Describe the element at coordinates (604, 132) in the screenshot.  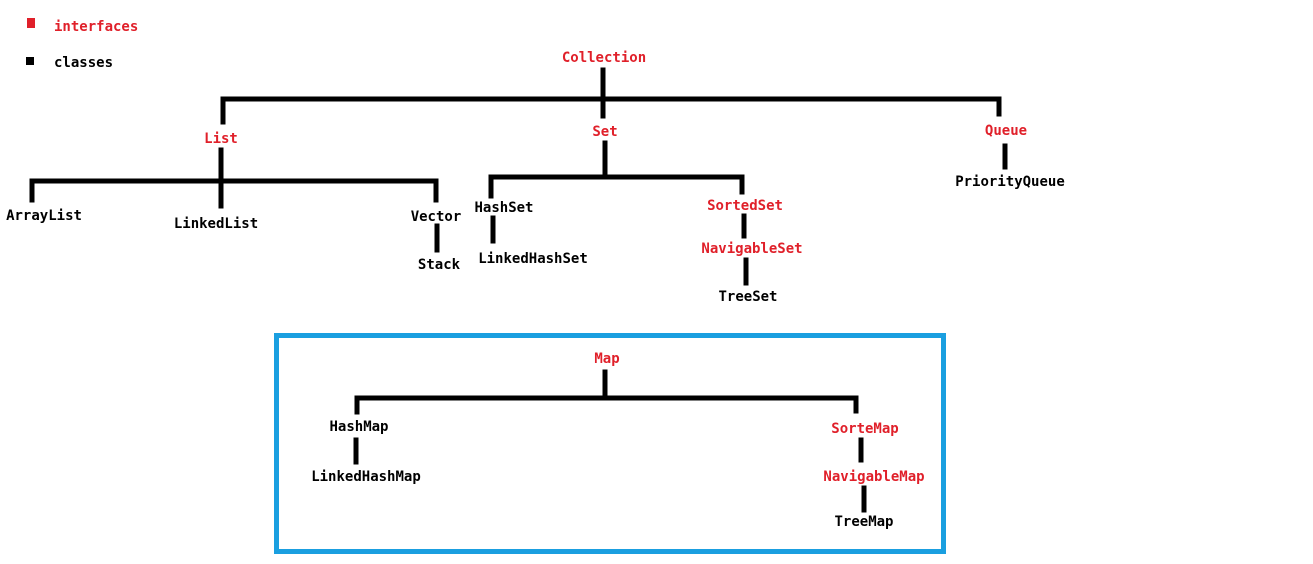
I see `node-set: Set` at that location.